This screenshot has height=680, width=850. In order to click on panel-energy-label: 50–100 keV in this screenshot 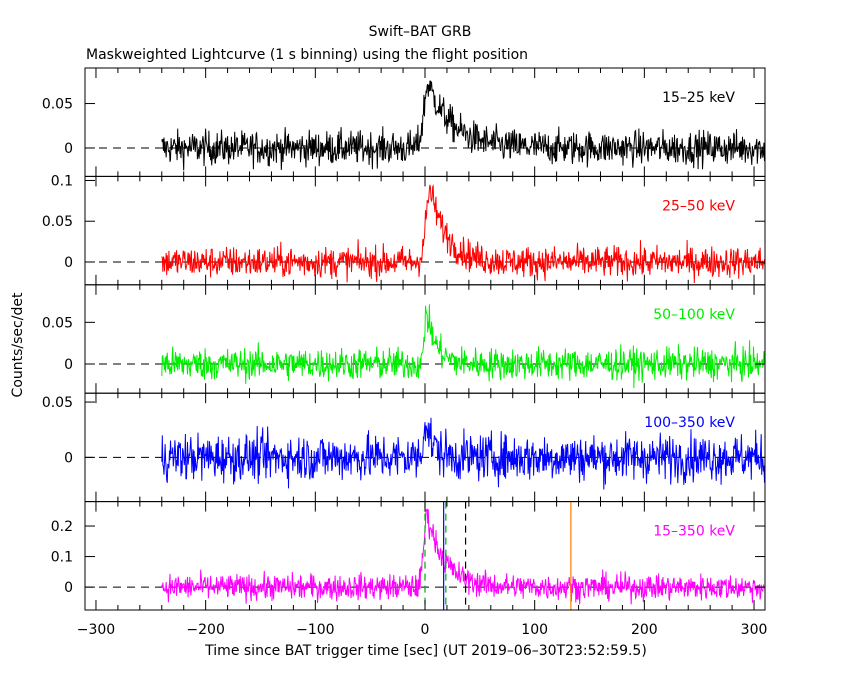, I will do `click(694, 315)`.